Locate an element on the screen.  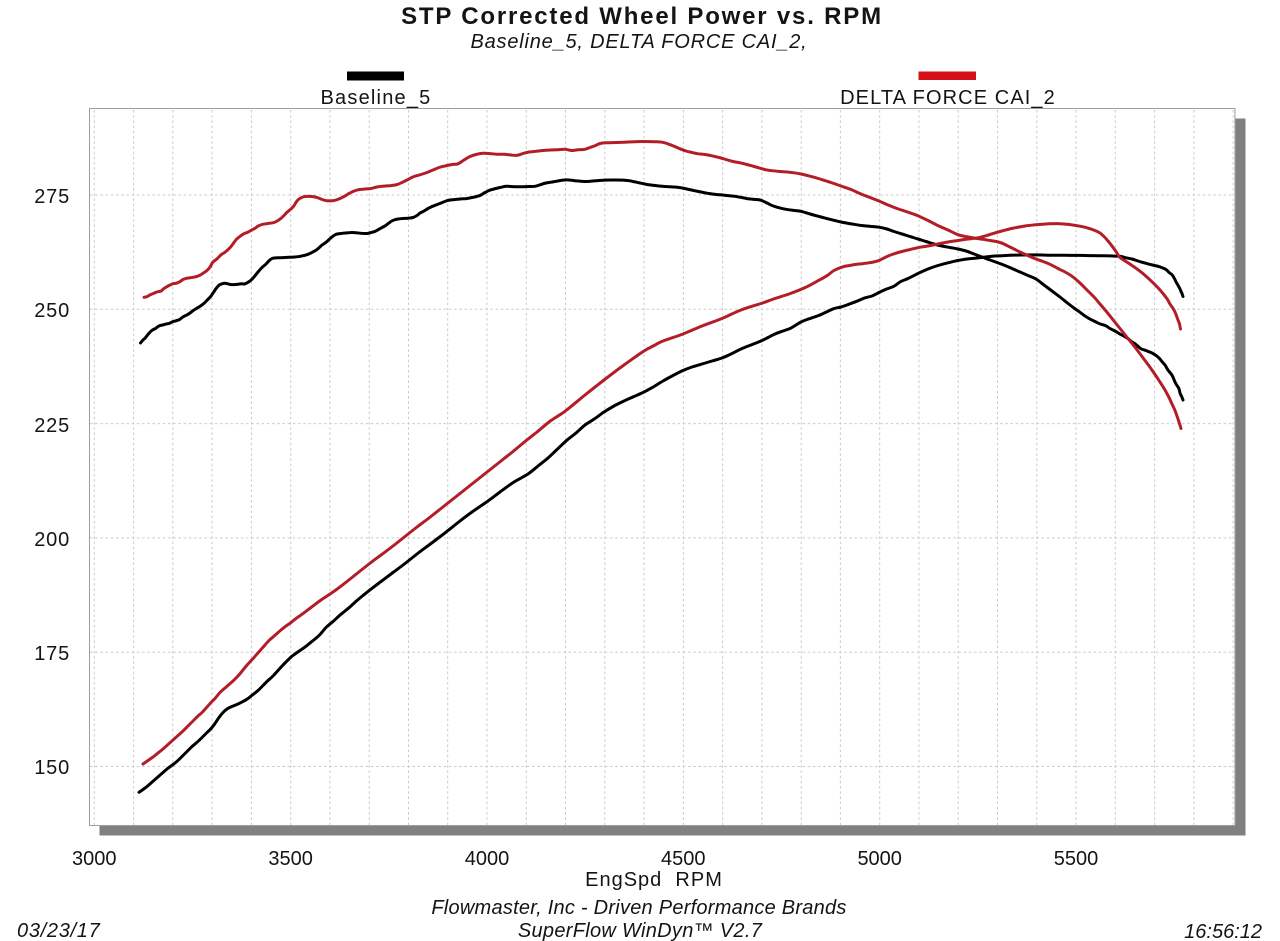
svg-text: EngSpd RPM is located at coordinates (654, 880).